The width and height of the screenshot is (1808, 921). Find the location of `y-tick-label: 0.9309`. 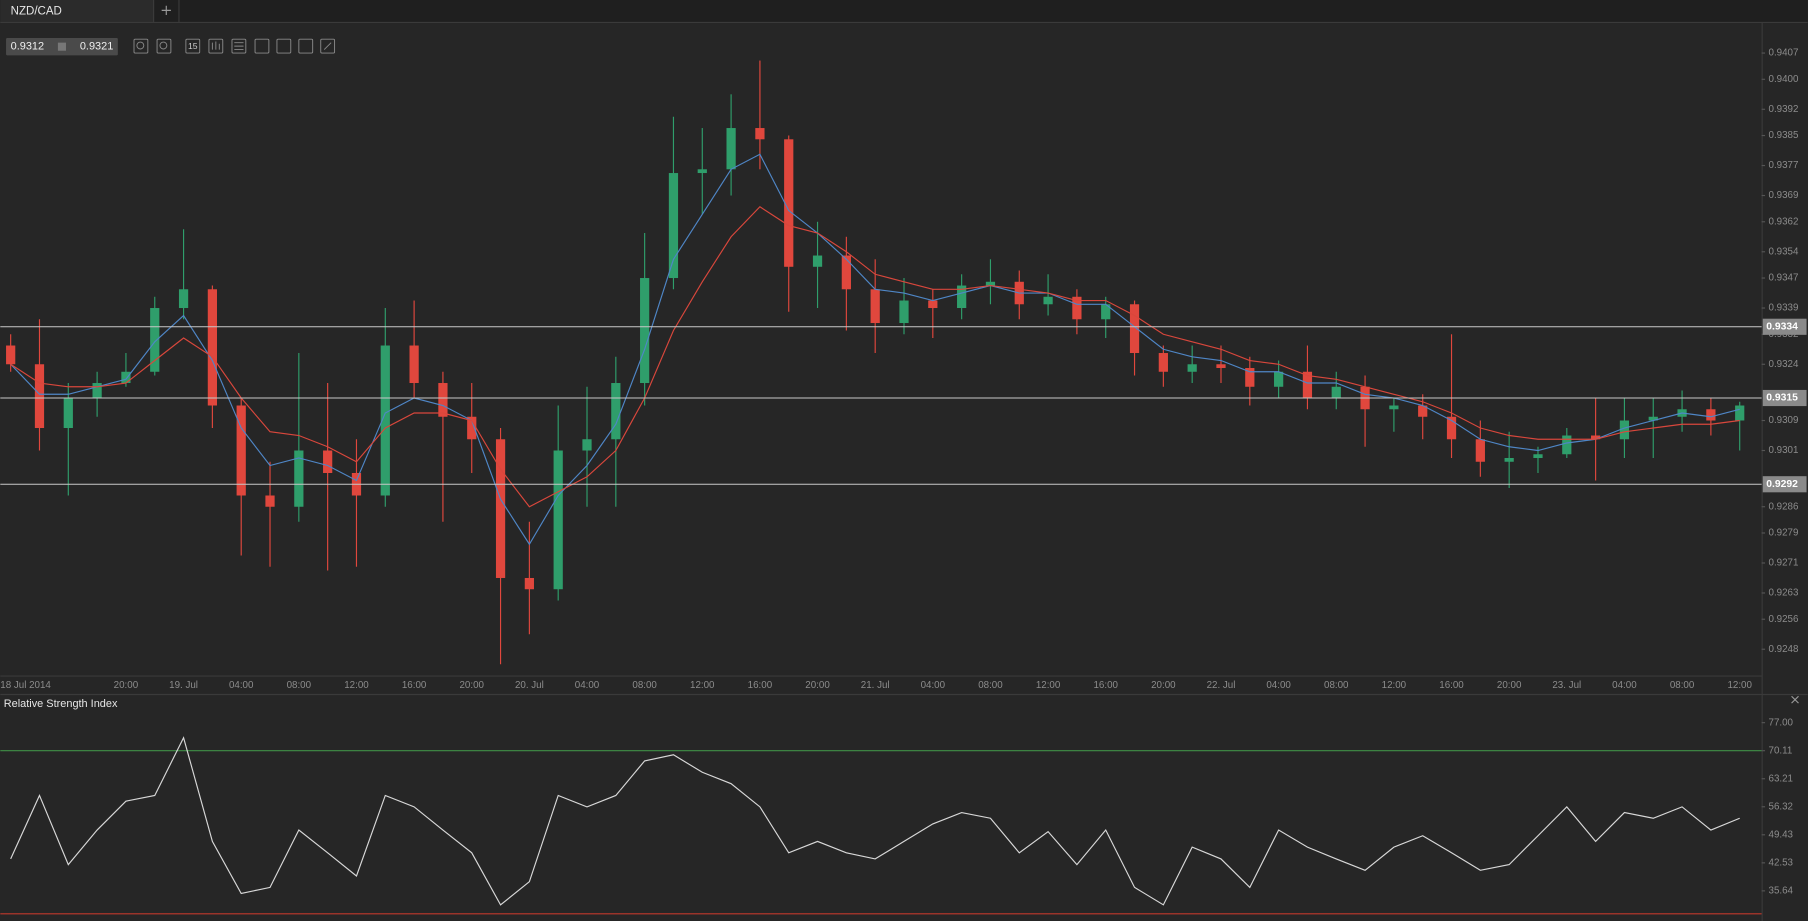

y-tick-label: 0.9309 is located at coordinates (1784, 420).